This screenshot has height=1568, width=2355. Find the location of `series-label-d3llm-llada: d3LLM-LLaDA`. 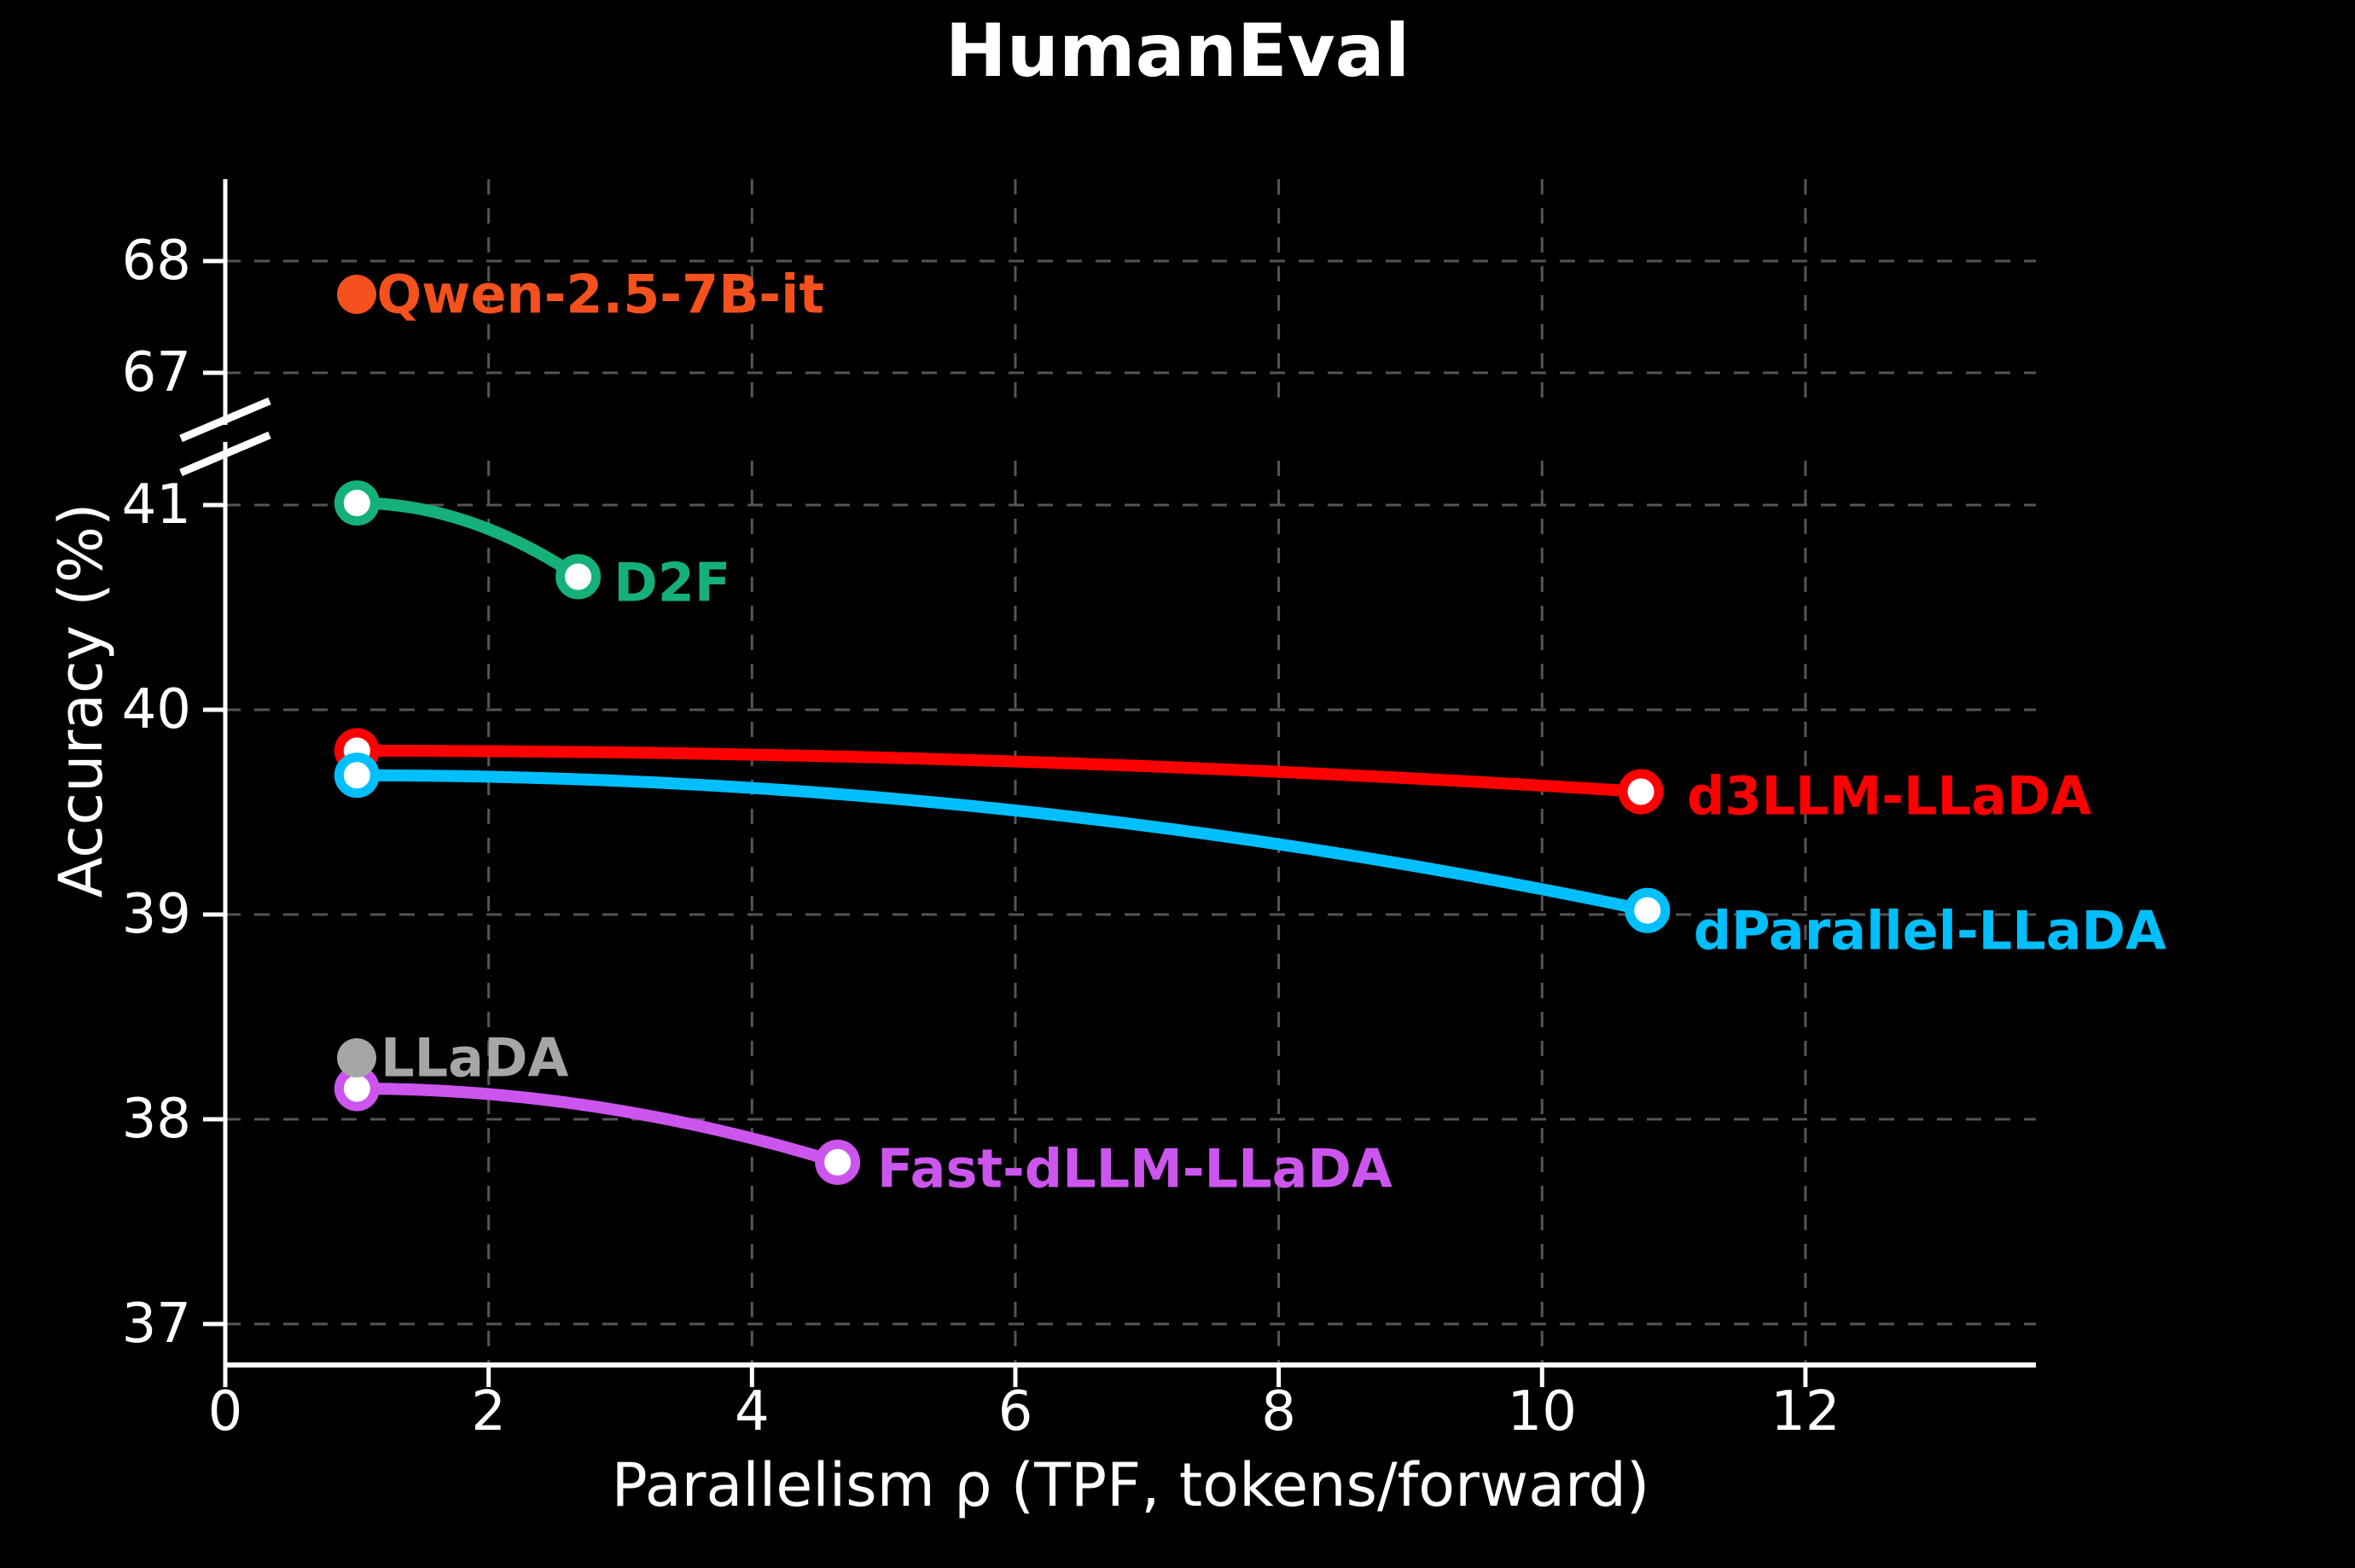

series-label-d3llm-llada: d3LLM-LLaDA is located at coordinates (1889, 796).